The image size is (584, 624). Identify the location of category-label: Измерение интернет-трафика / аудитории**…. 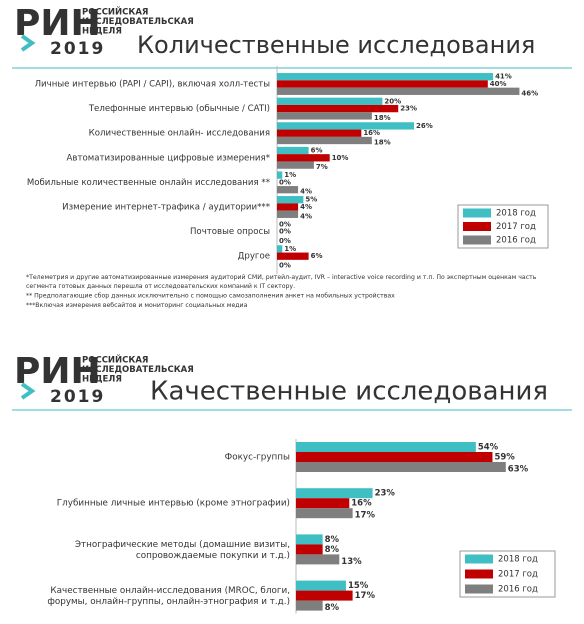
(166, 208).